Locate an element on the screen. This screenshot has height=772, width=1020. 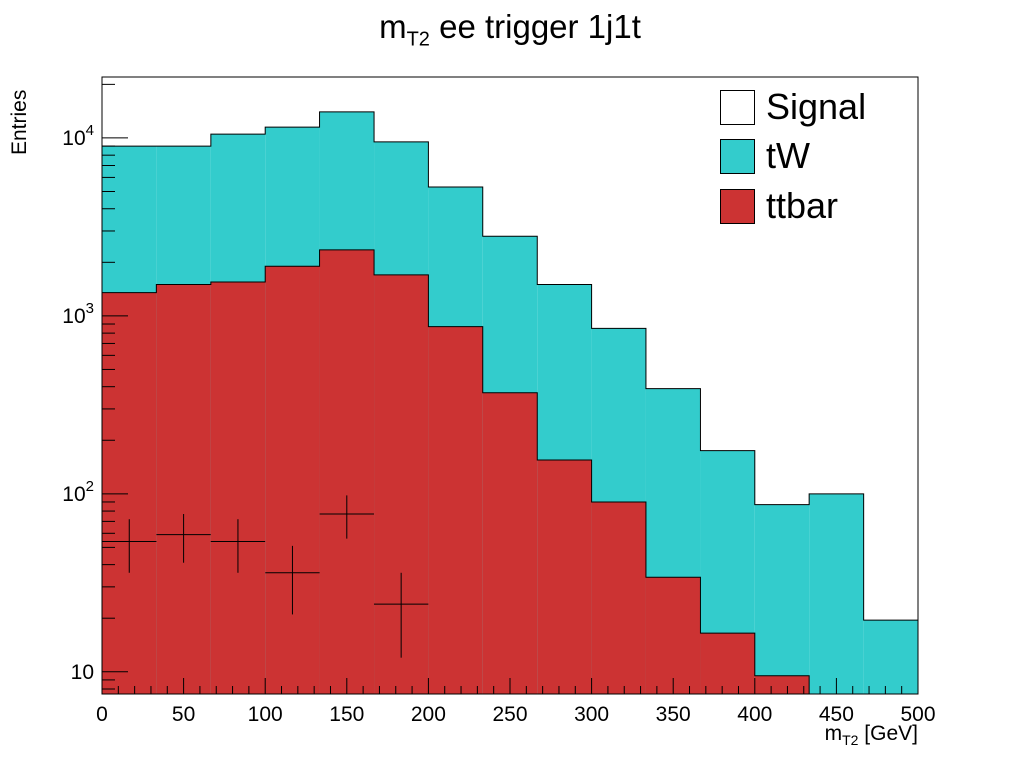
x-tick-label: 350 is located at coordinates (673, 714).